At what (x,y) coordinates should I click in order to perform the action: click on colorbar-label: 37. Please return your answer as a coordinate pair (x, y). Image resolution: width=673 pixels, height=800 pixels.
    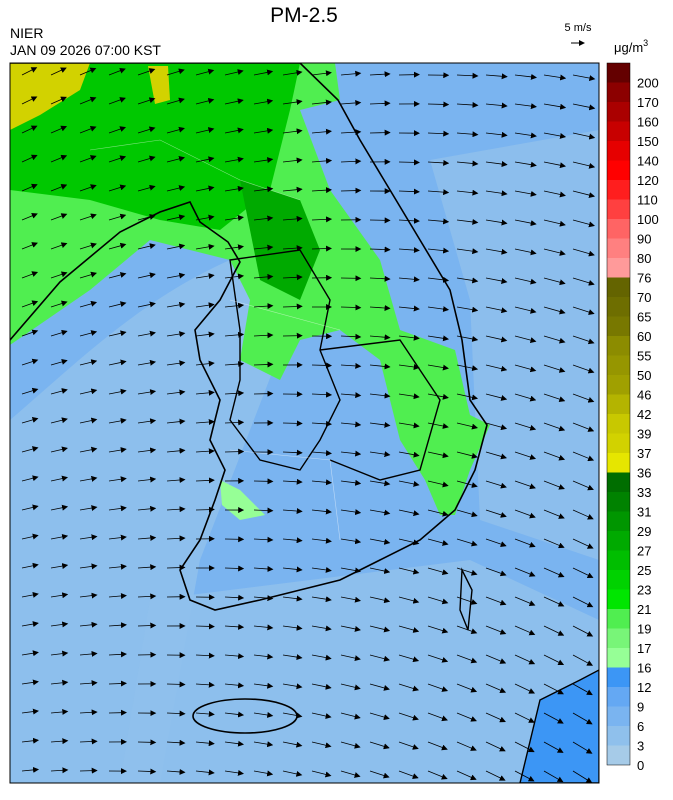
    Looking at the image, I should click on (644, 453).